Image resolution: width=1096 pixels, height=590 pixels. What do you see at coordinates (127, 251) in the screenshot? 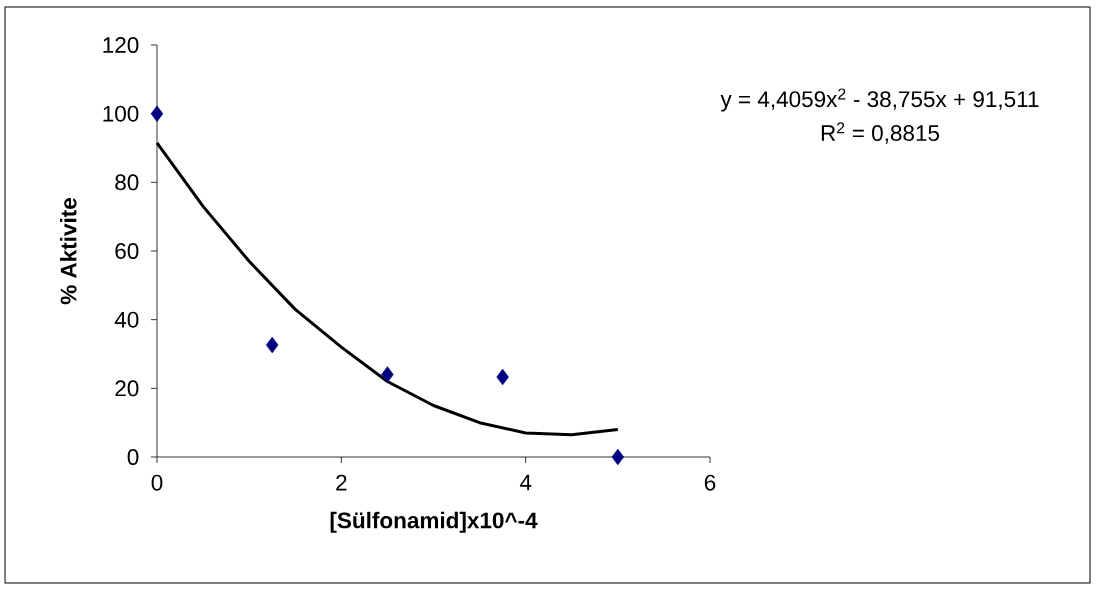
I see `y-tick-label: 60` at bounding box center [127, 251].